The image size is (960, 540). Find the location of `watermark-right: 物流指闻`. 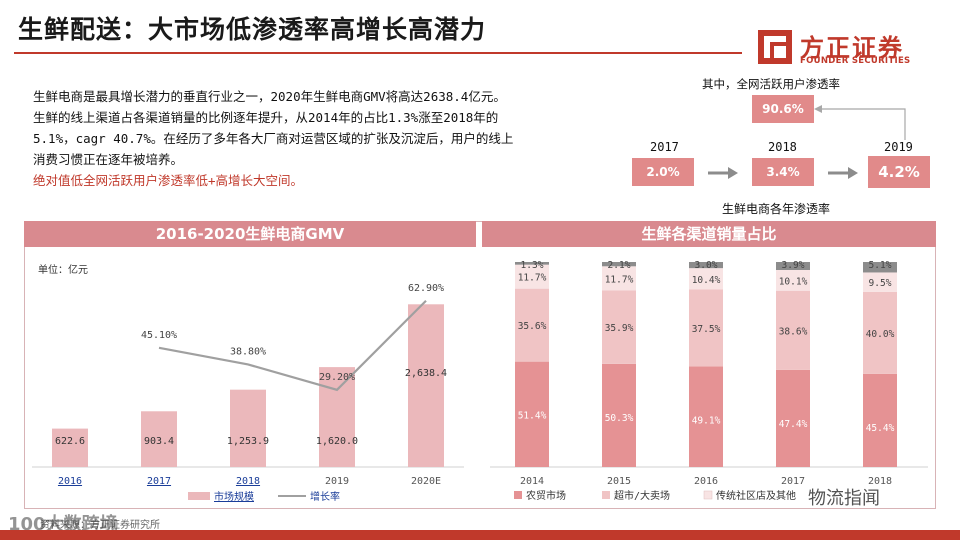

watermark-right: 物流指闻 is located at coordinates (844, 498).